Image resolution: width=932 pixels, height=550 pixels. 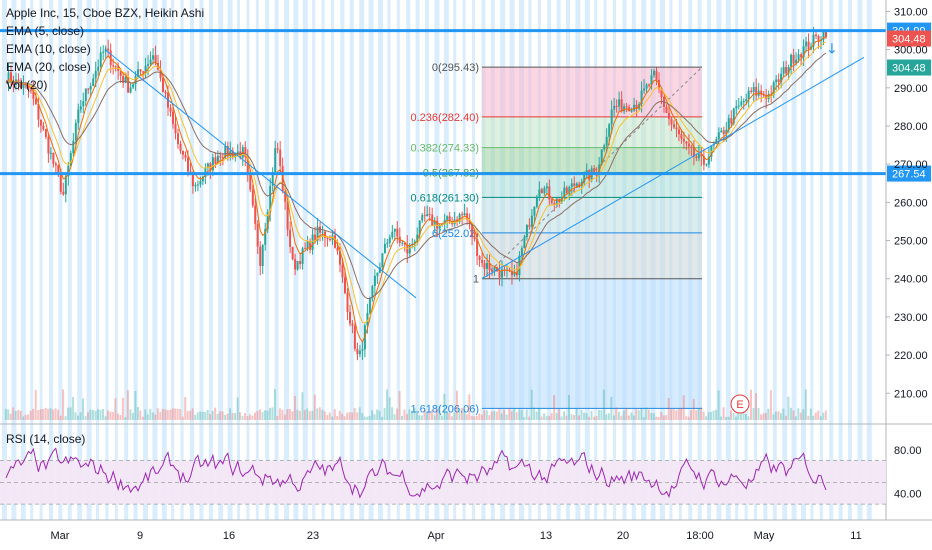 I want to click on price-tick-label: 280.00, so click(x=911, y=127).